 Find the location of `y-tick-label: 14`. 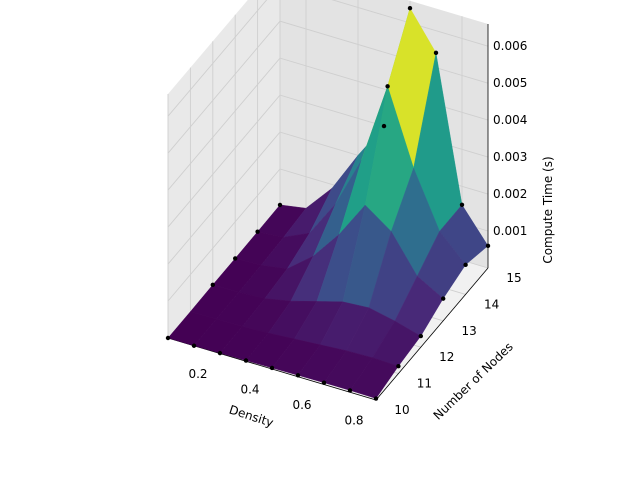

y-tick-label: 14 is located at coordinates (491, 304).